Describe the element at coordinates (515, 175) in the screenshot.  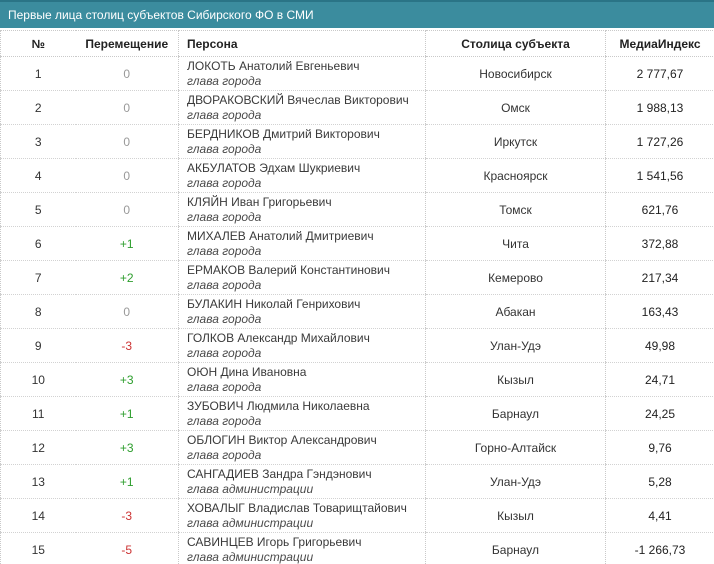
I see `city-cell: Красноярск` at that location.